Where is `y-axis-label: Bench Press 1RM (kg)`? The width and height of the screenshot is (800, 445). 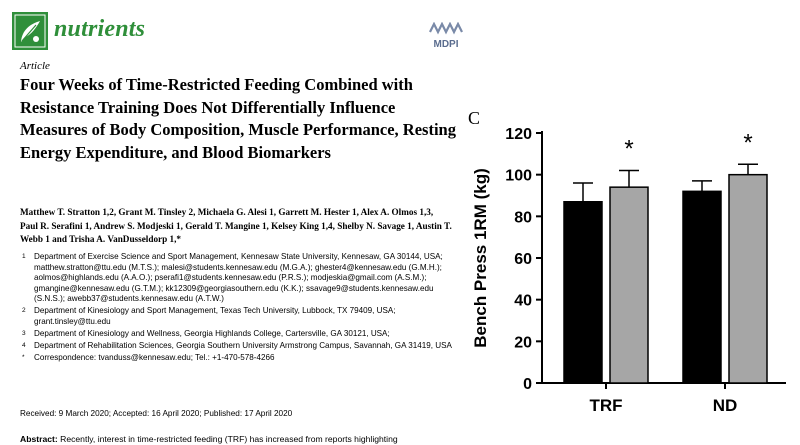
y-axis-label: Bench Press 1RM (kg) is located at coordinates (480, 258).